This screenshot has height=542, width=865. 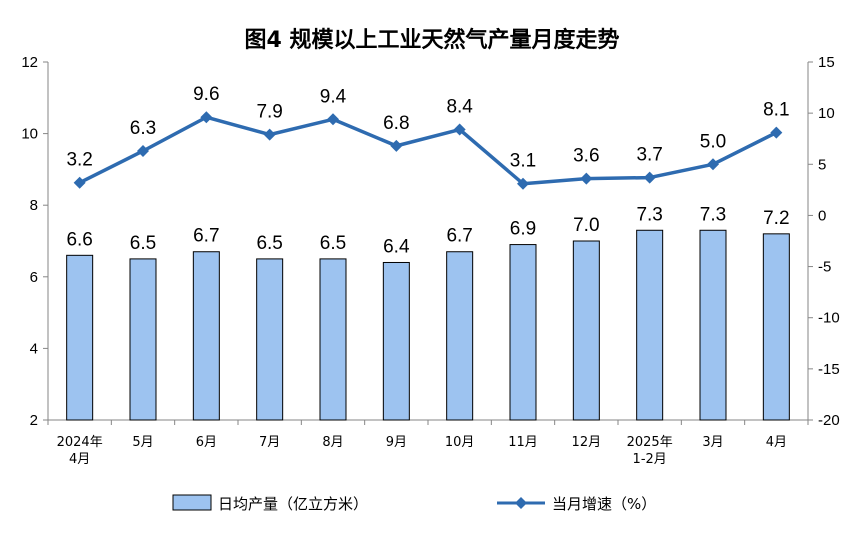 What do you see at coordinates (34, 348) in the screenshot?
I see `y-left-tick-label: 4` at bounding box center [34, 348].